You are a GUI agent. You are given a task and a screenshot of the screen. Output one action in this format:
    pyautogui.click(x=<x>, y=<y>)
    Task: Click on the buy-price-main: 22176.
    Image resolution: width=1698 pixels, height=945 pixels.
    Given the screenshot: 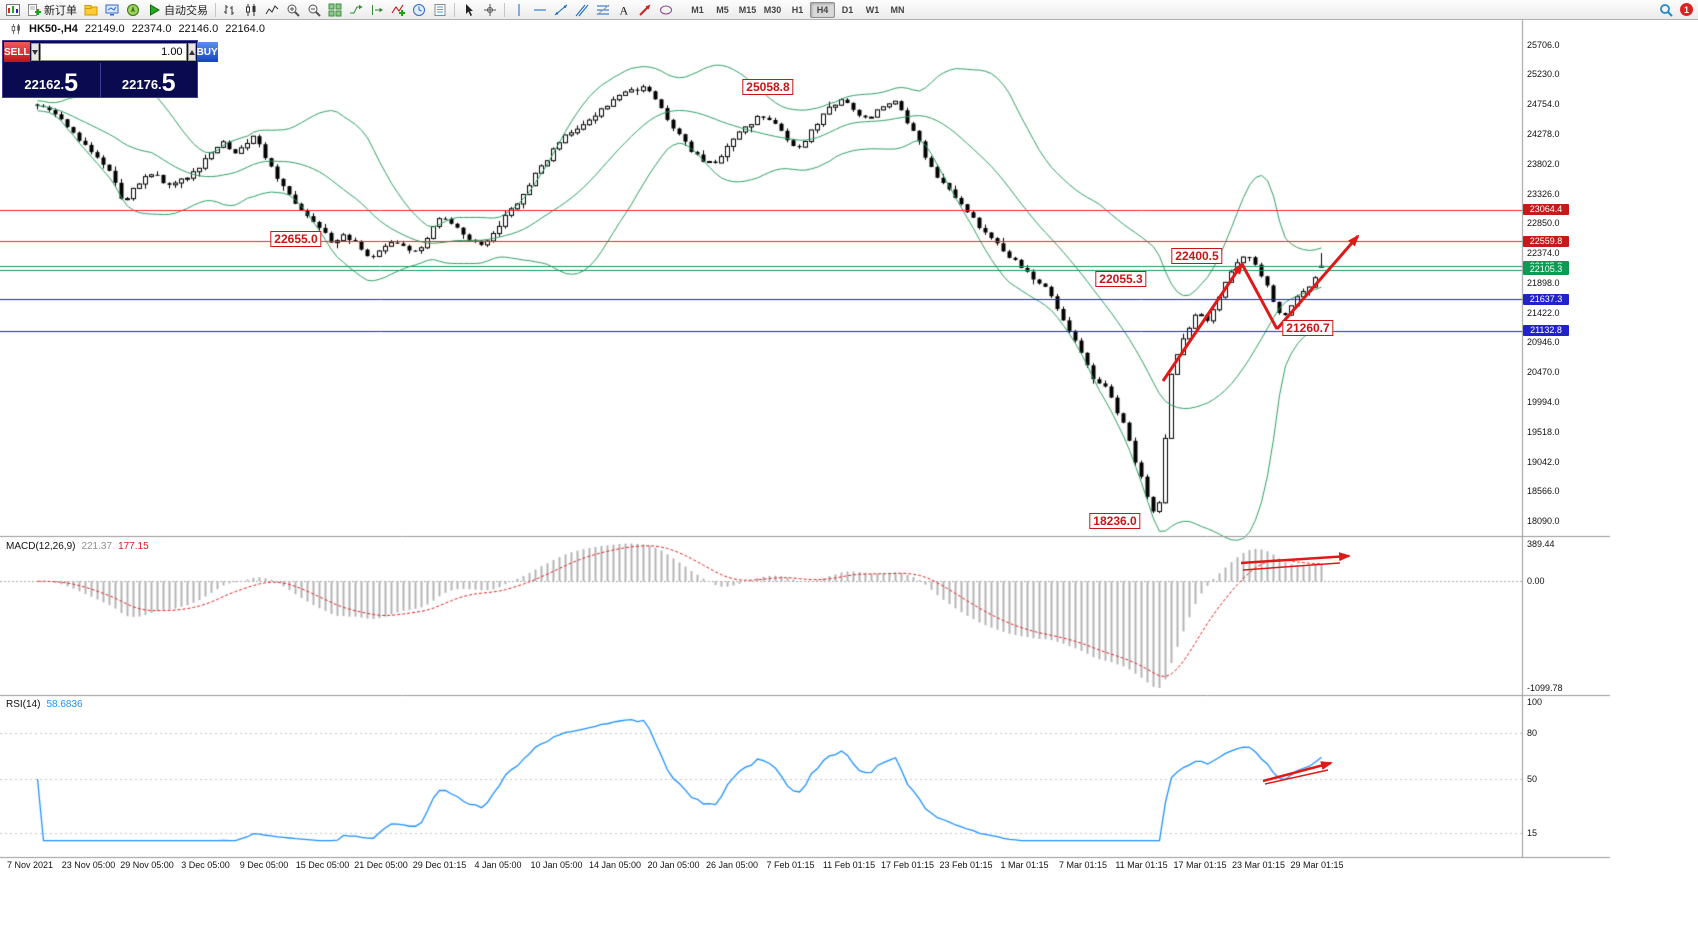 What is the action you would take?
    pyautogui.click(x=141, y=84)
    